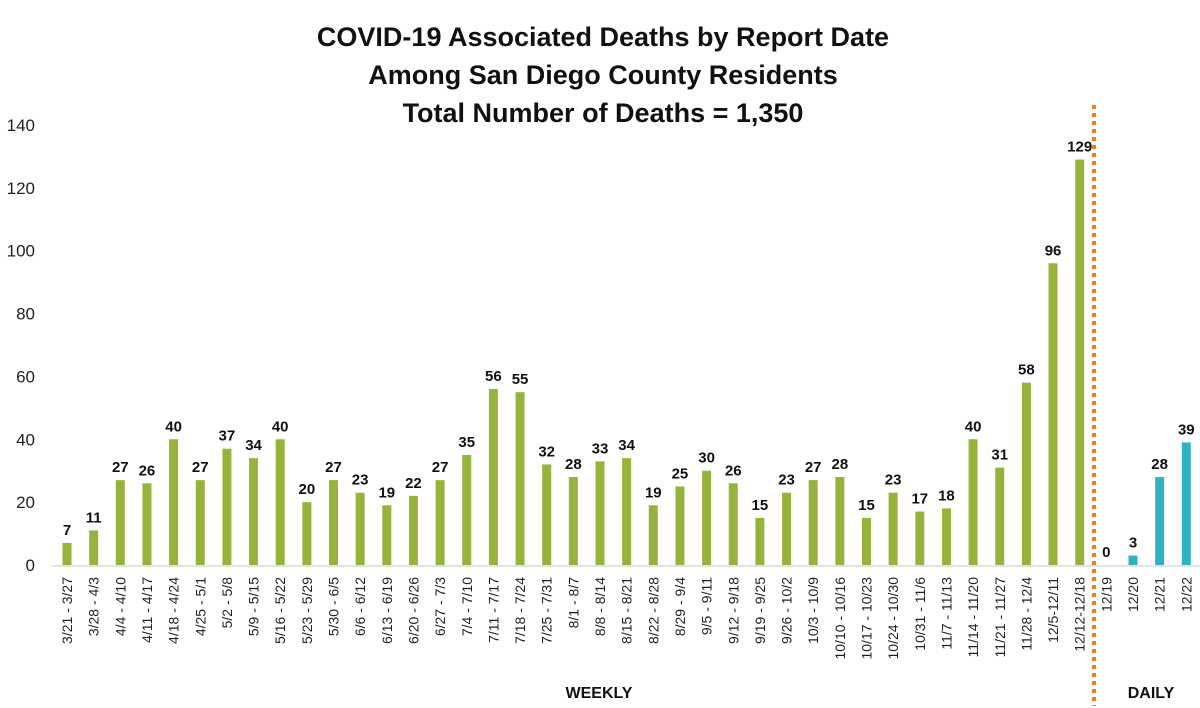 The image size is (1200, 708). Describe the element at coordinates (30, 565) in the screenshot. I see `y-tick-label: 0` at that location.